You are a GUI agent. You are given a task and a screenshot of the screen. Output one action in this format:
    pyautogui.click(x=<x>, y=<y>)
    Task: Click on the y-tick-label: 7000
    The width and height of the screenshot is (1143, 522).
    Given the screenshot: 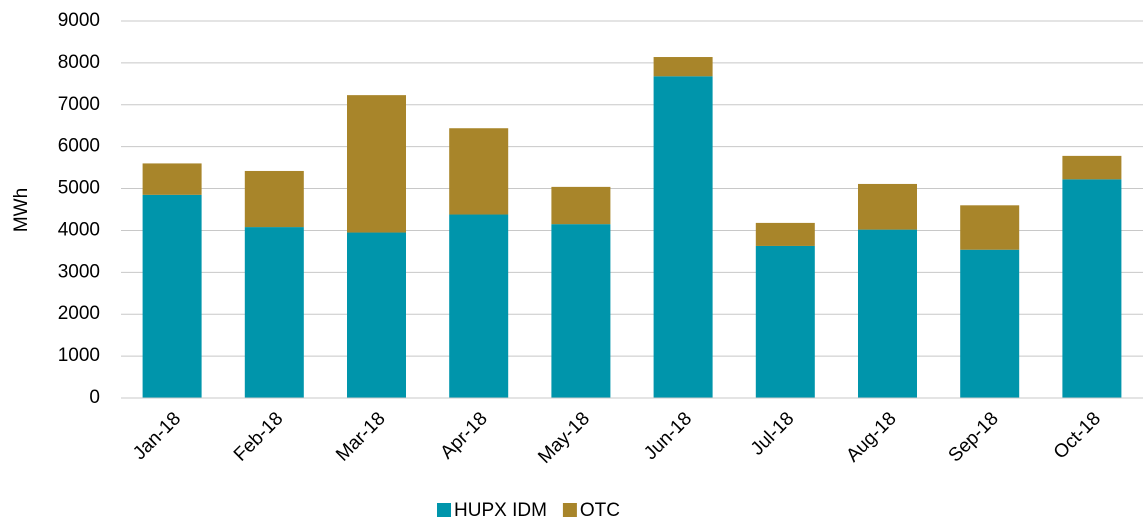 What is the action you would take?
    pyautogui.click(x=79, y=104)
    